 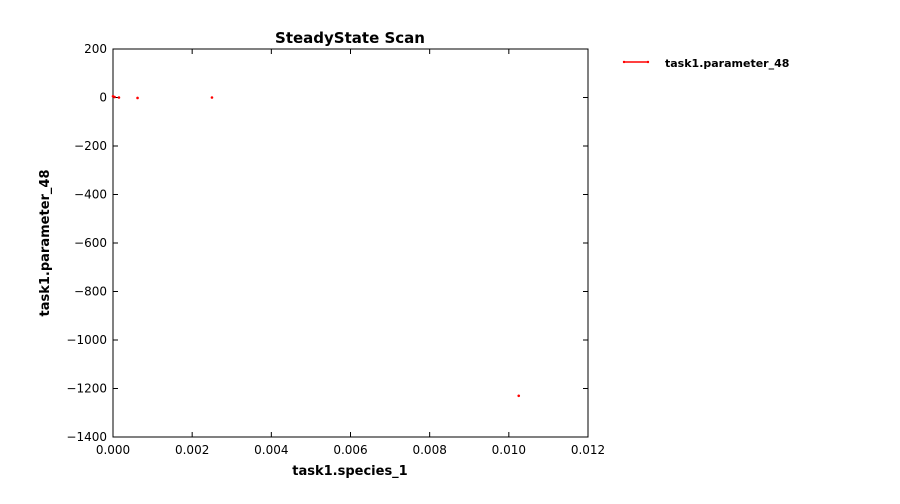 I want to click on y-tick-label: −1400, so click(x=86, y=437).